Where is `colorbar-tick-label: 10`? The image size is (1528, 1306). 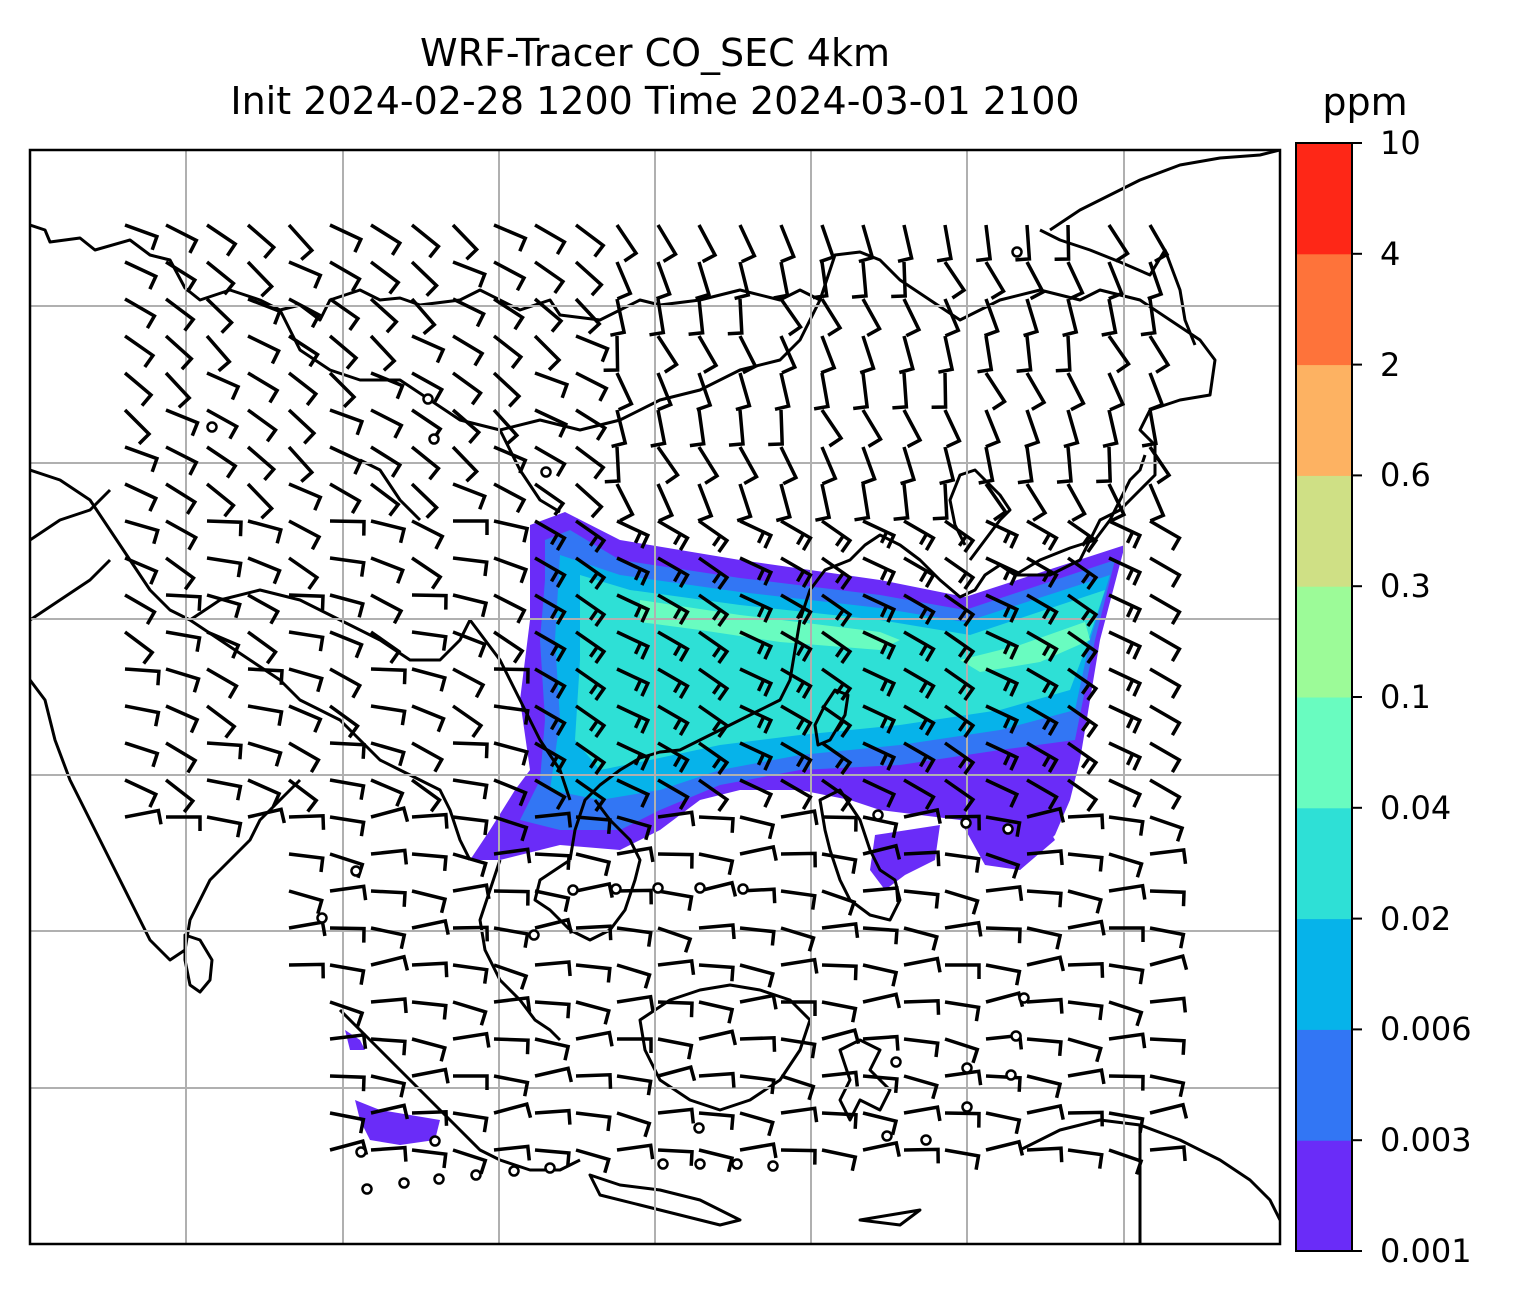 colorbar-tick-label: 10 is located at coordinates (1400, 143).